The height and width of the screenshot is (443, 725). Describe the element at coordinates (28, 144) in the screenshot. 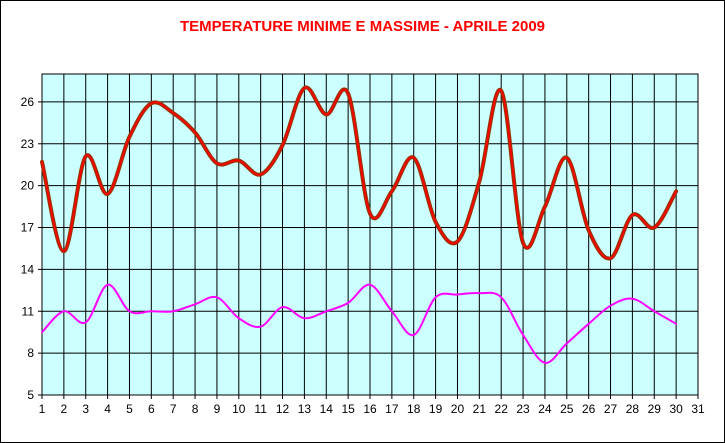

I see `y-tick-label: 23` at that location.